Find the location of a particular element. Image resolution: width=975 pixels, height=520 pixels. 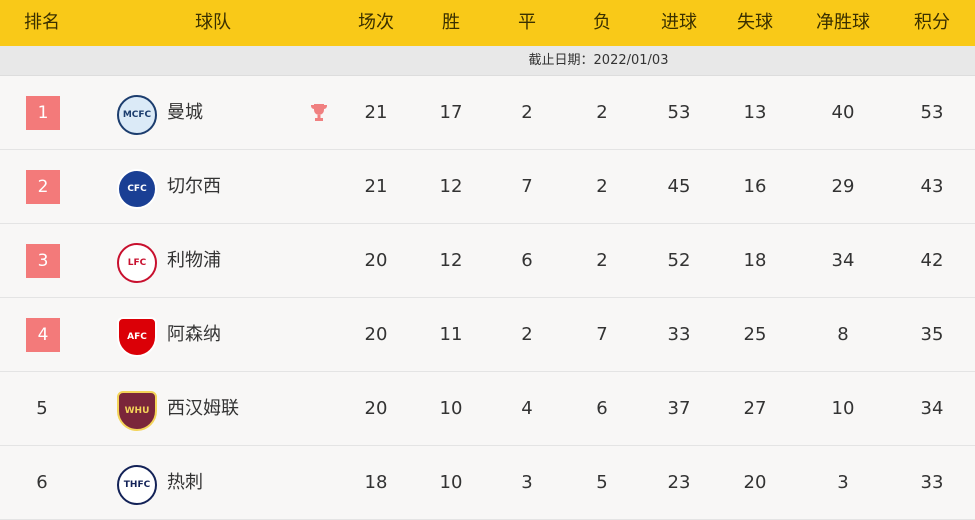

header-rank: 排名 is located at coordinates (42, 22).